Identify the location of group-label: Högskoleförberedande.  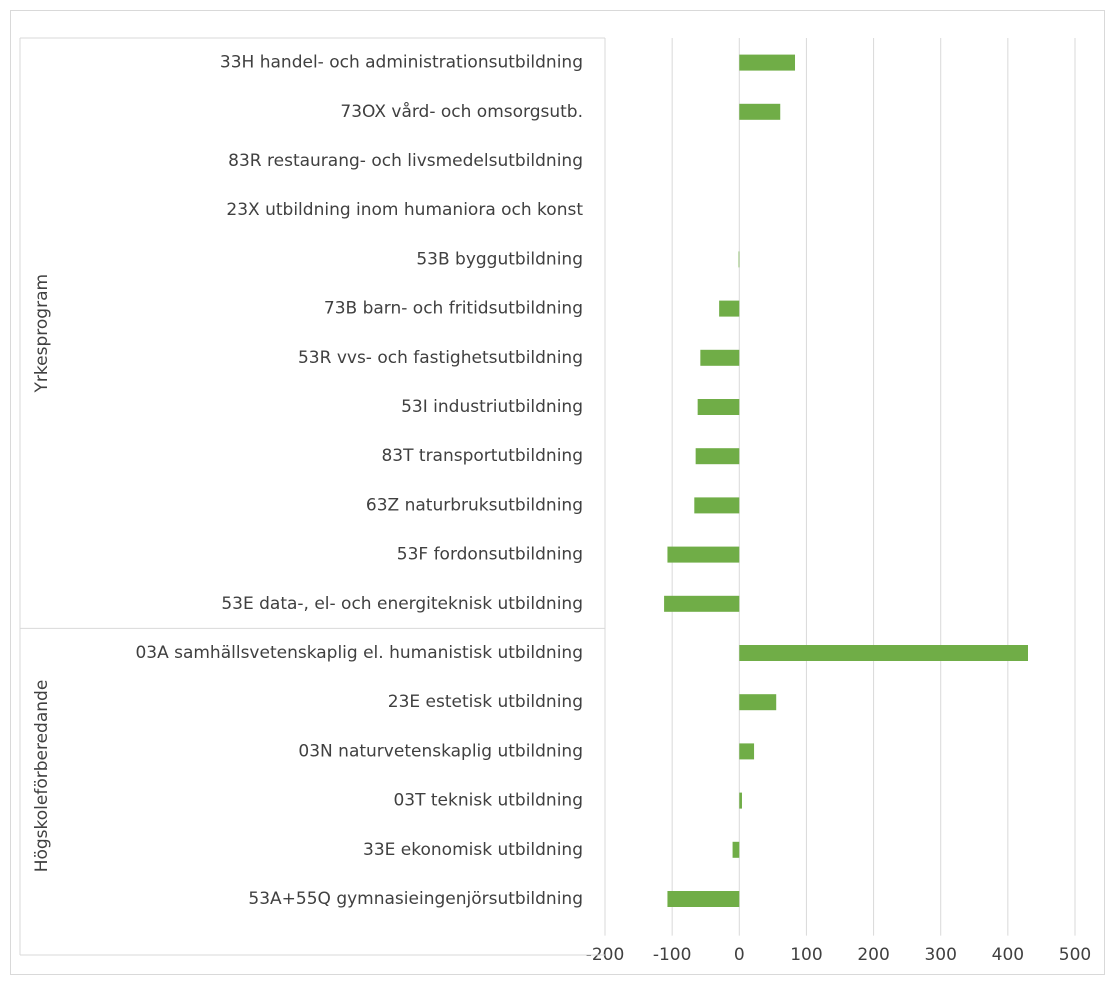
(42, 776).